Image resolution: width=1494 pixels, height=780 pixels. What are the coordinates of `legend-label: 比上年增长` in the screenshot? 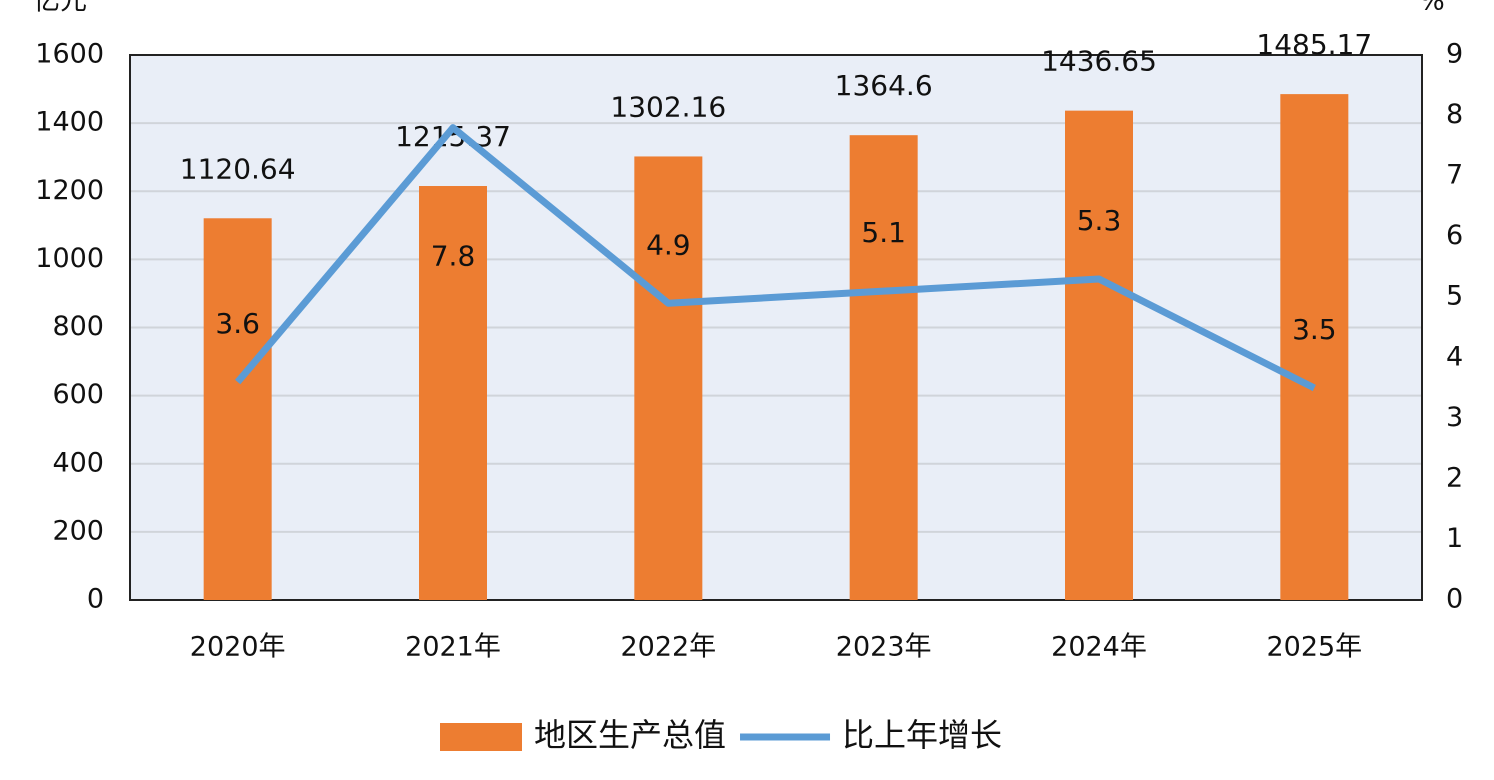 It's located at (922, 735).